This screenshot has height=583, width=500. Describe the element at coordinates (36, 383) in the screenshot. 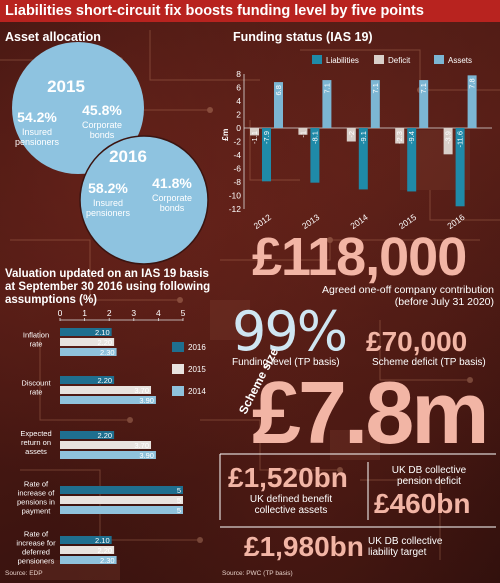

I see `category-label-1: Discount` at that location.